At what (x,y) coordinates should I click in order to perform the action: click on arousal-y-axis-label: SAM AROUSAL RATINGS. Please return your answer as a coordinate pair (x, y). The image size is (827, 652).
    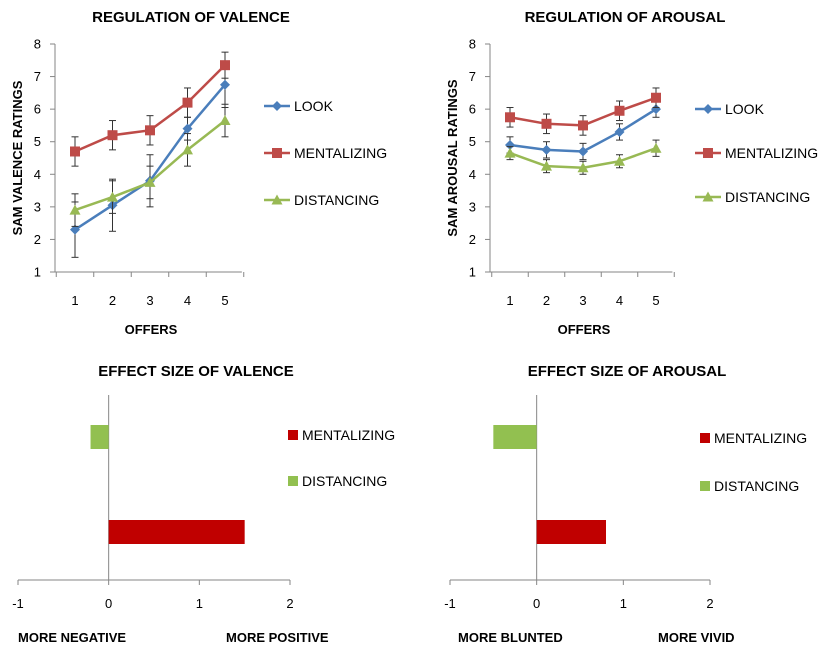
    Looking at the image, I should click on (452, 158).